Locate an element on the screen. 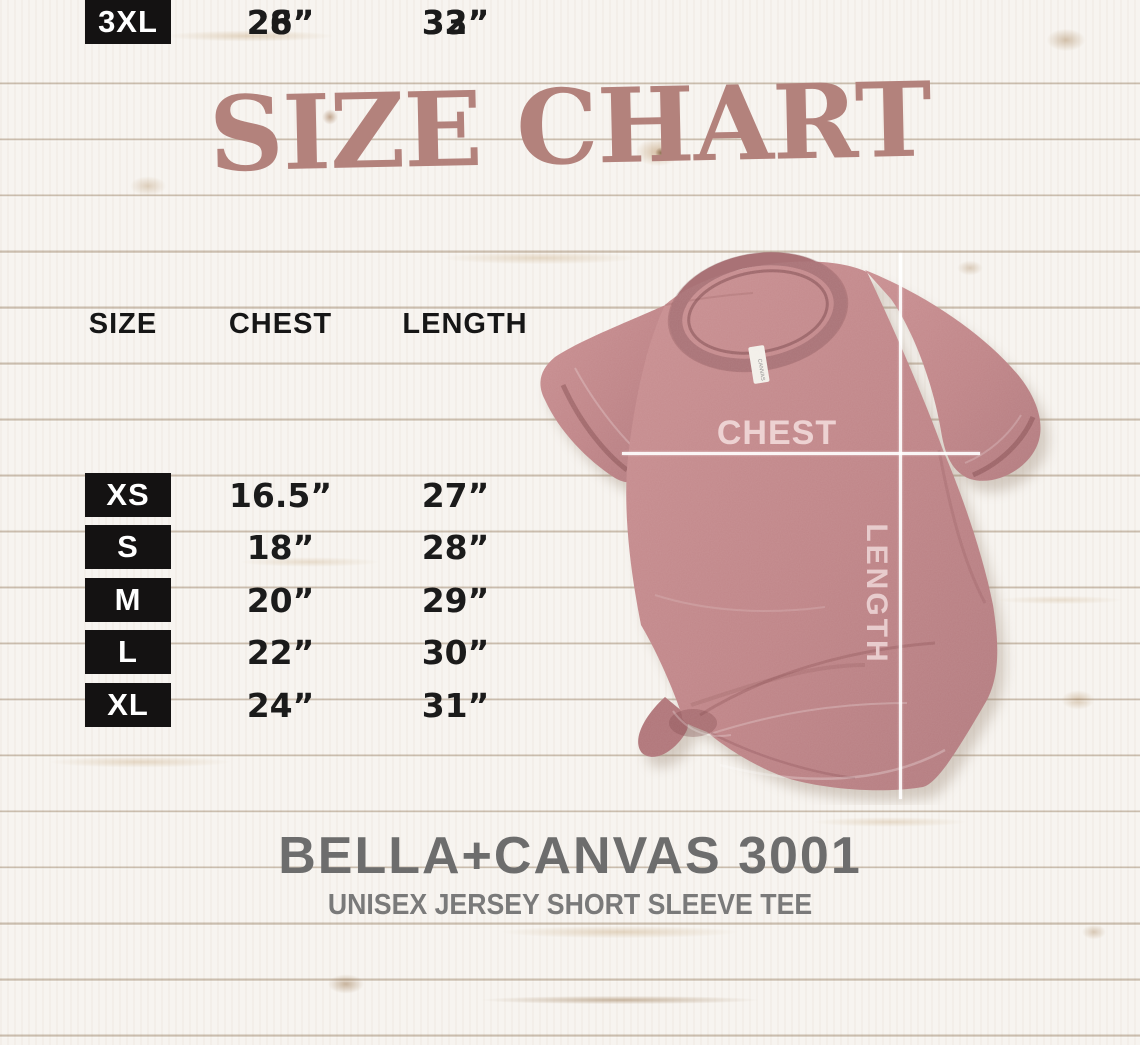  chest-value: 22” is located at coordinates (280, 652).